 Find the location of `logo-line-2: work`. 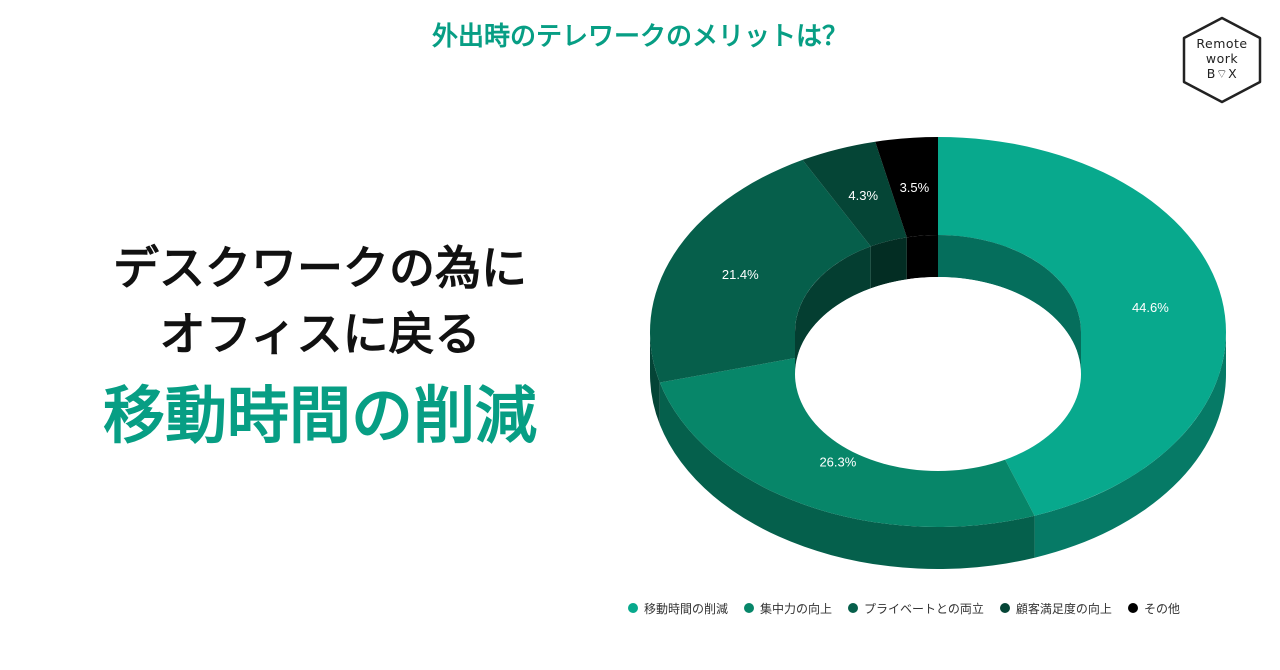

logo-line-2: work is located at coordinates (1222, 58).